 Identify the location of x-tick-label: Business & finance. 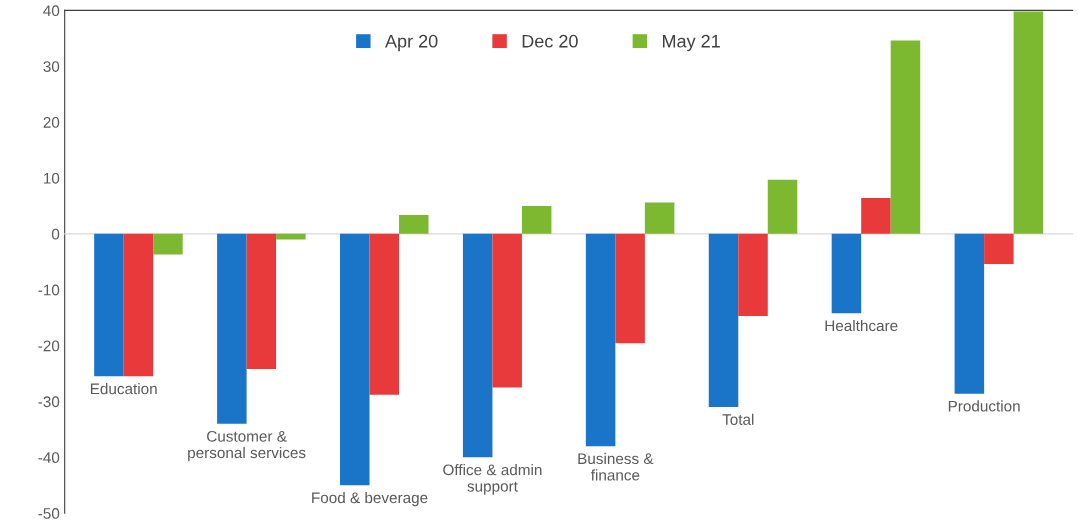
(616, 466).